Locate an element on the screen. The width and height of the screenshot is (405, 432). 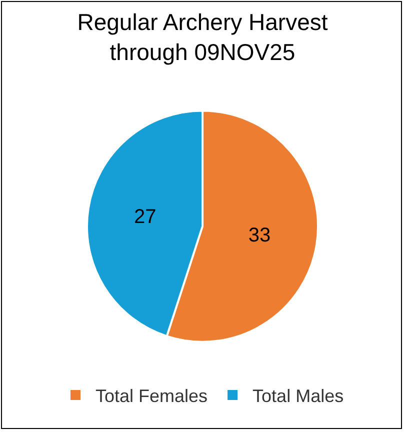
chart-title: Regular Archery Harvest through 09NOV25 is located at coordinates (202, 37).